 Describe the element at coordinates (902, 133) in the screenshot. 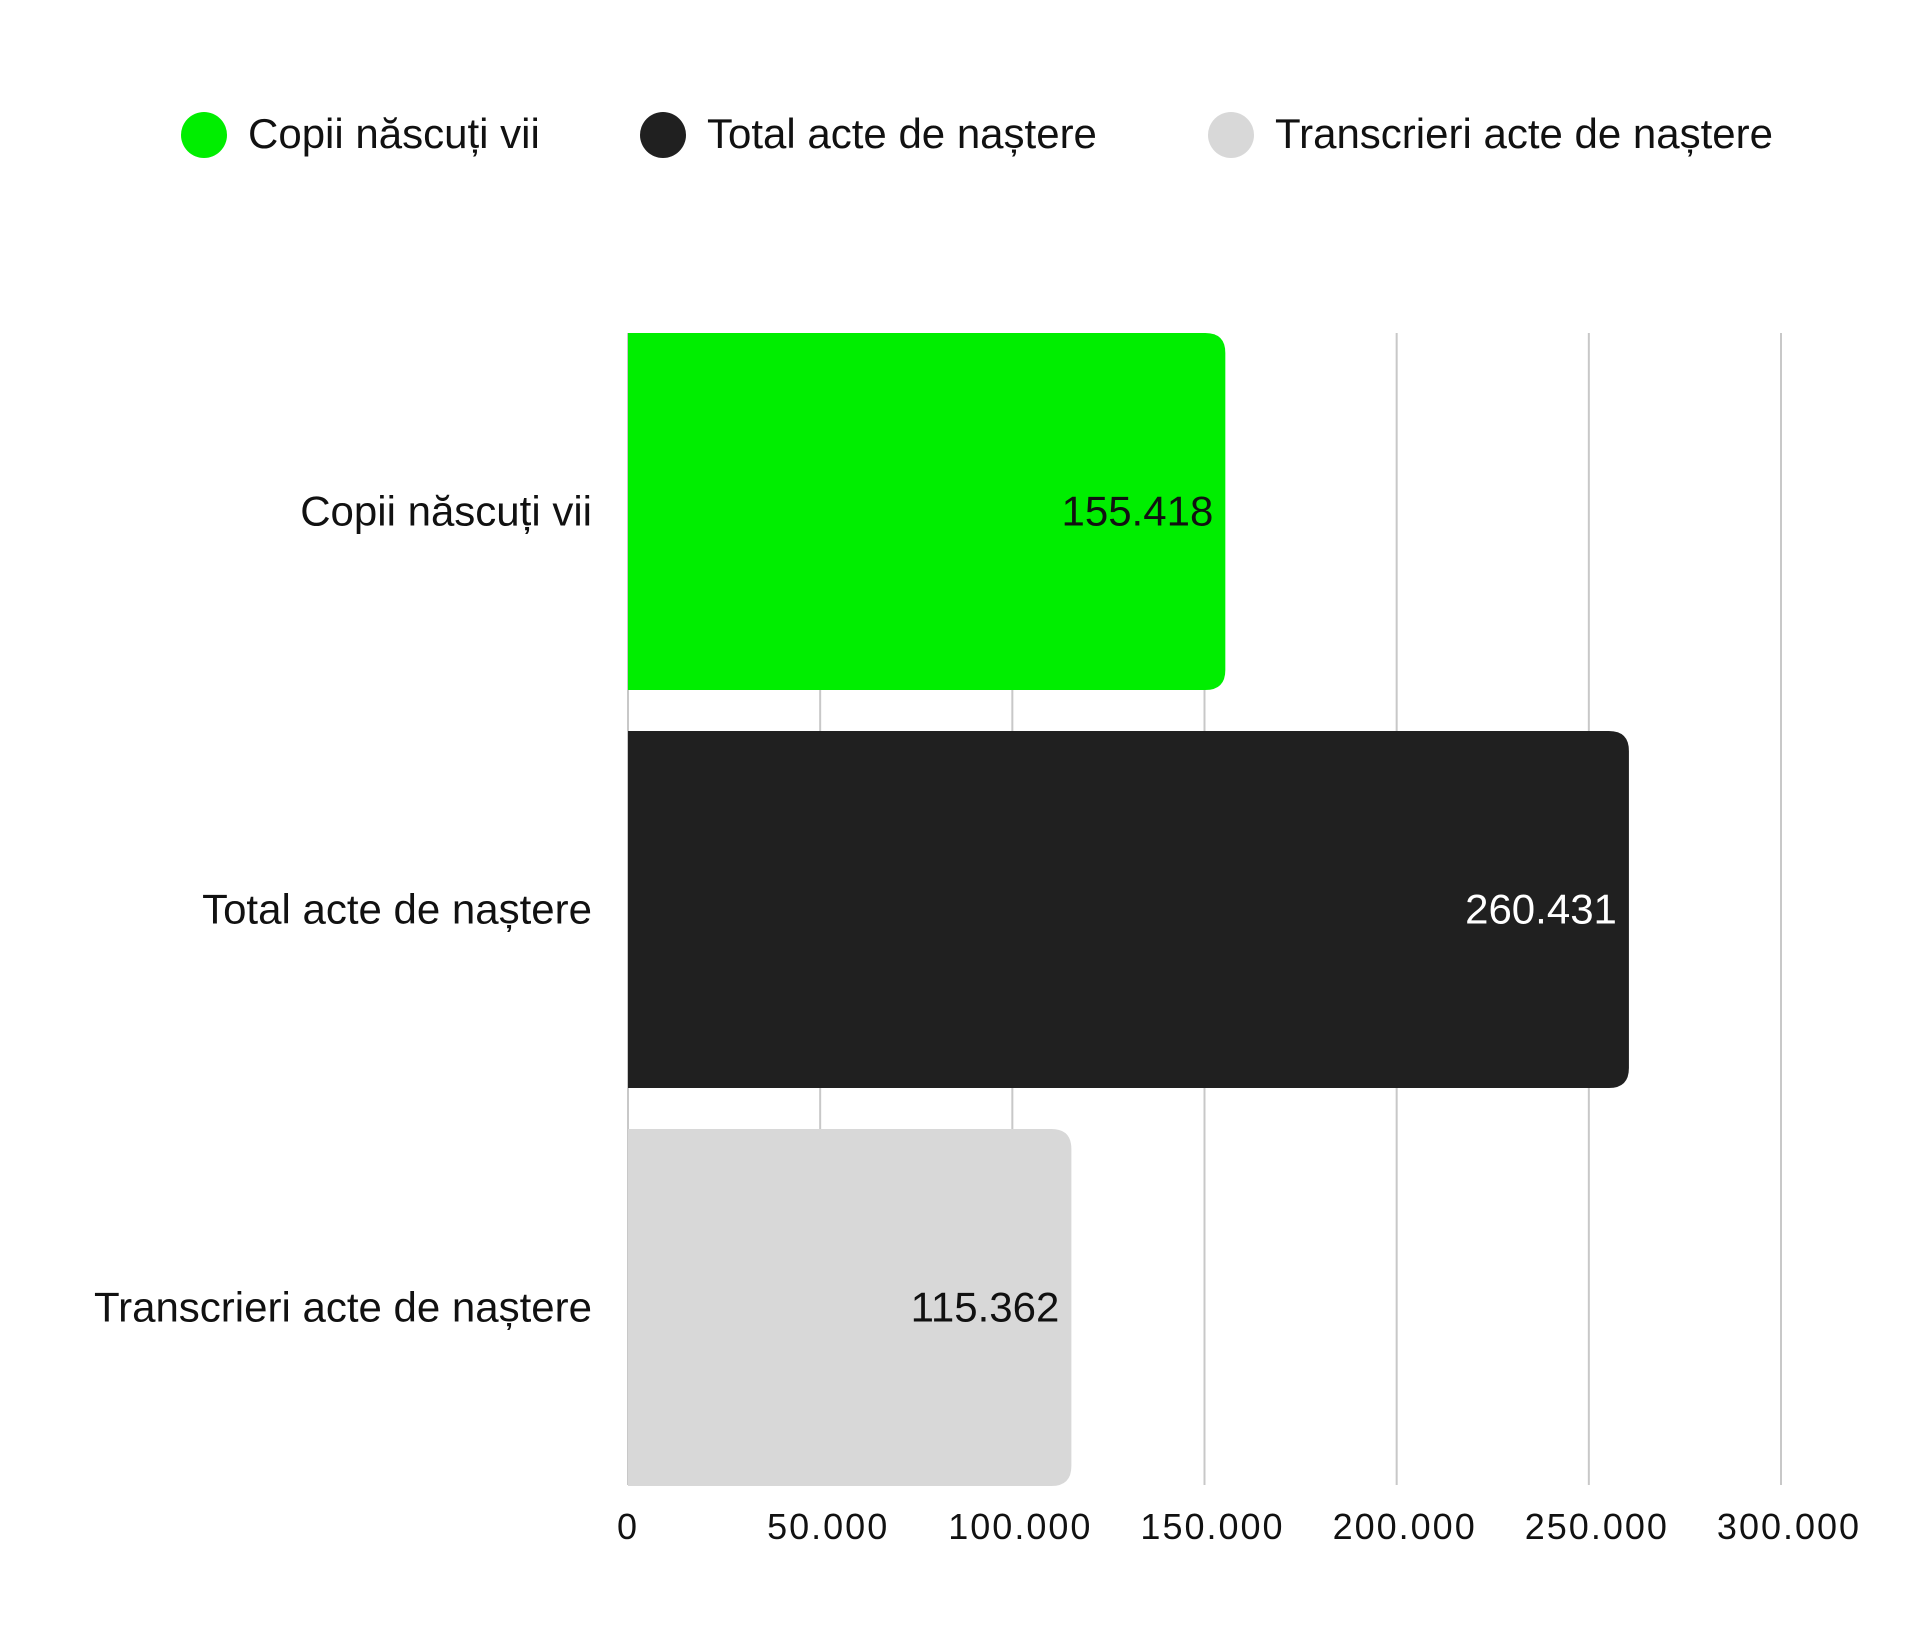

I see `legend-label: Total acte de naștere` at that location.